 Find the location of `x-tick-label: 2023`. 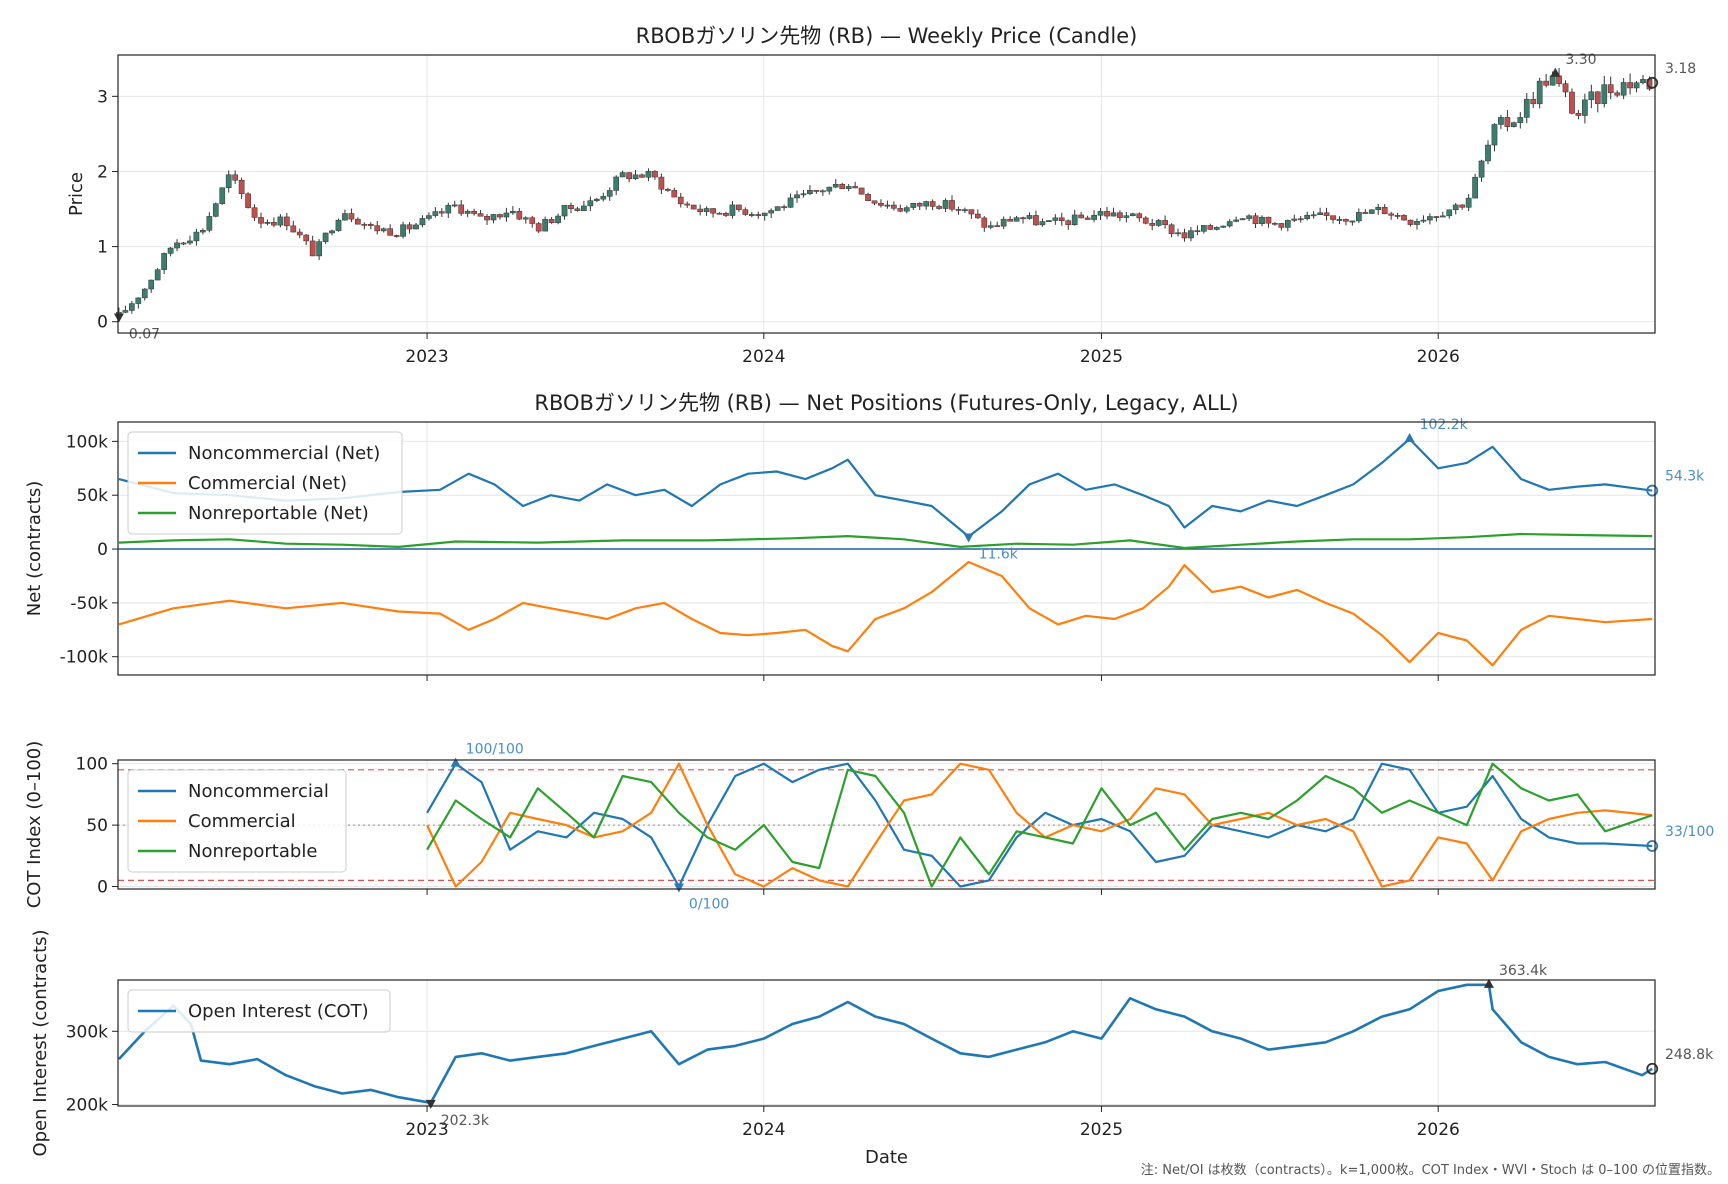

x-tick-label: 2023 is located at coordinates (426, 357).